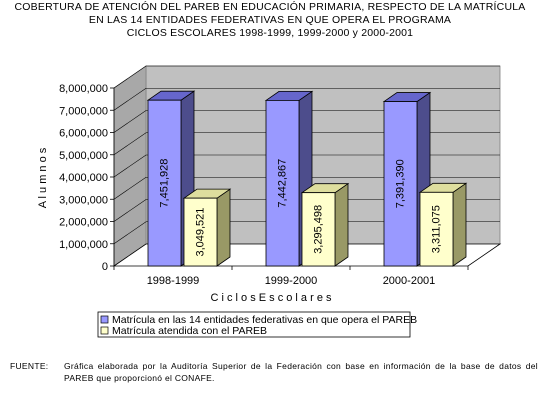  What do you see at coordinates (189, 331) in the screenshot?
I see `legend-label: Matrícula atendida con el PAREB` at bounding box center [189, 331].